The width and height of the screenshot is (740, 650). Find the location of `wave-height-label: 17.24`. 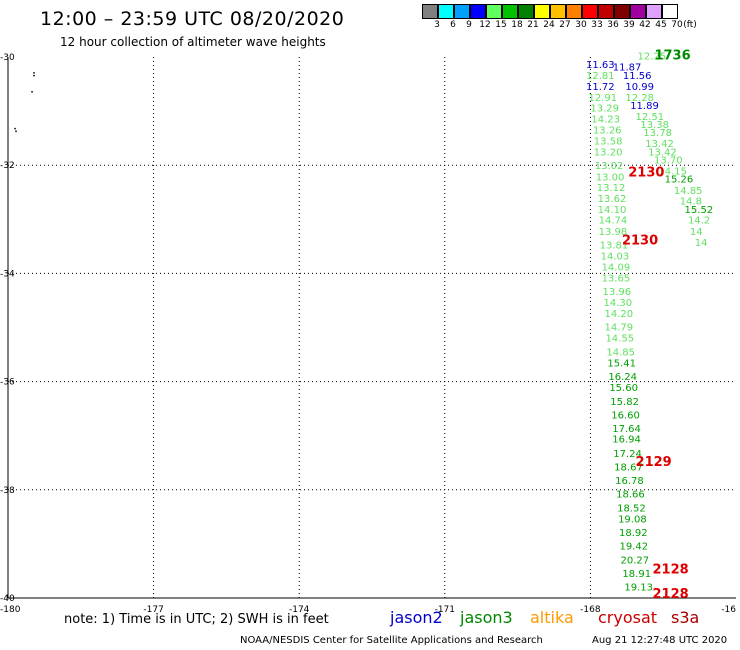

wave-height-label: 17.24 is located at coordinates (627, 454).